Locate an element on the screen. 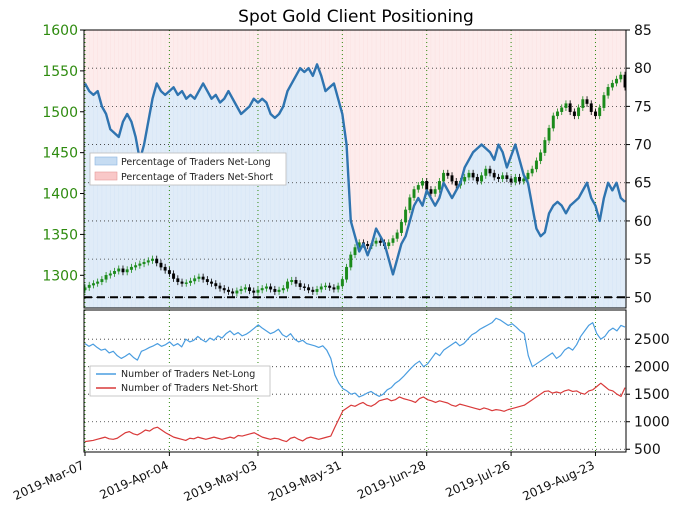 Image resolution: width=680 pixels, height=518 pixels. legend-label-net-short: Percentage of Traders Net-Short is located at coordinates (197, 177).